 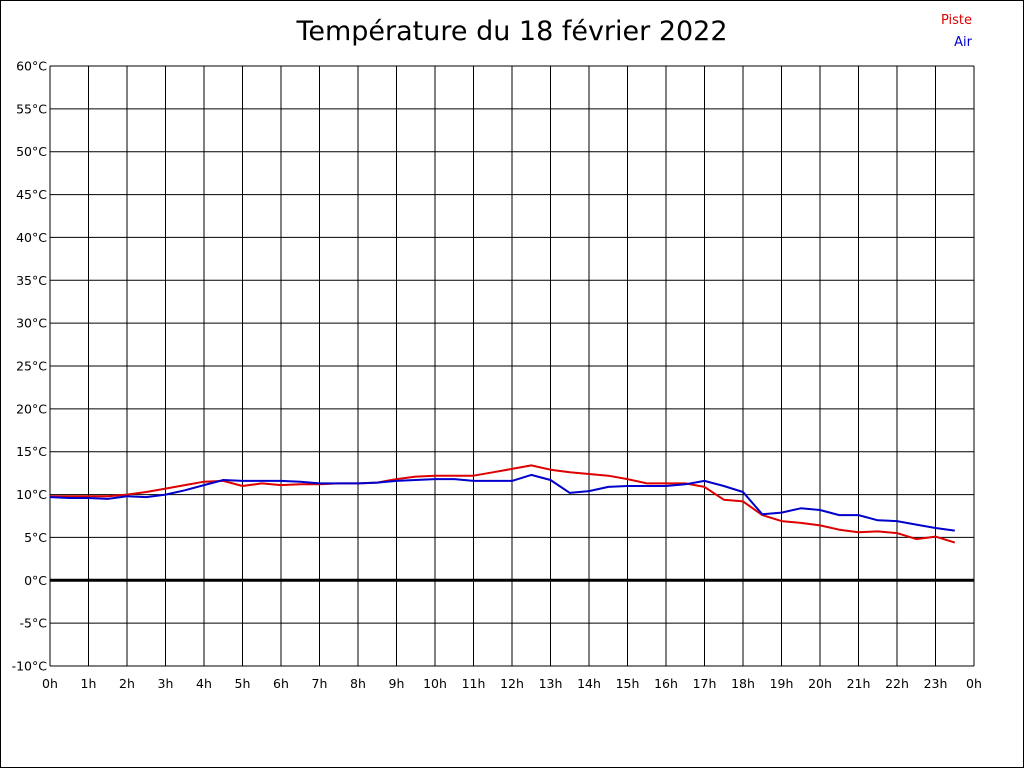 I want to click on y-tick-label: 25°C, so click(x=31, y=366).